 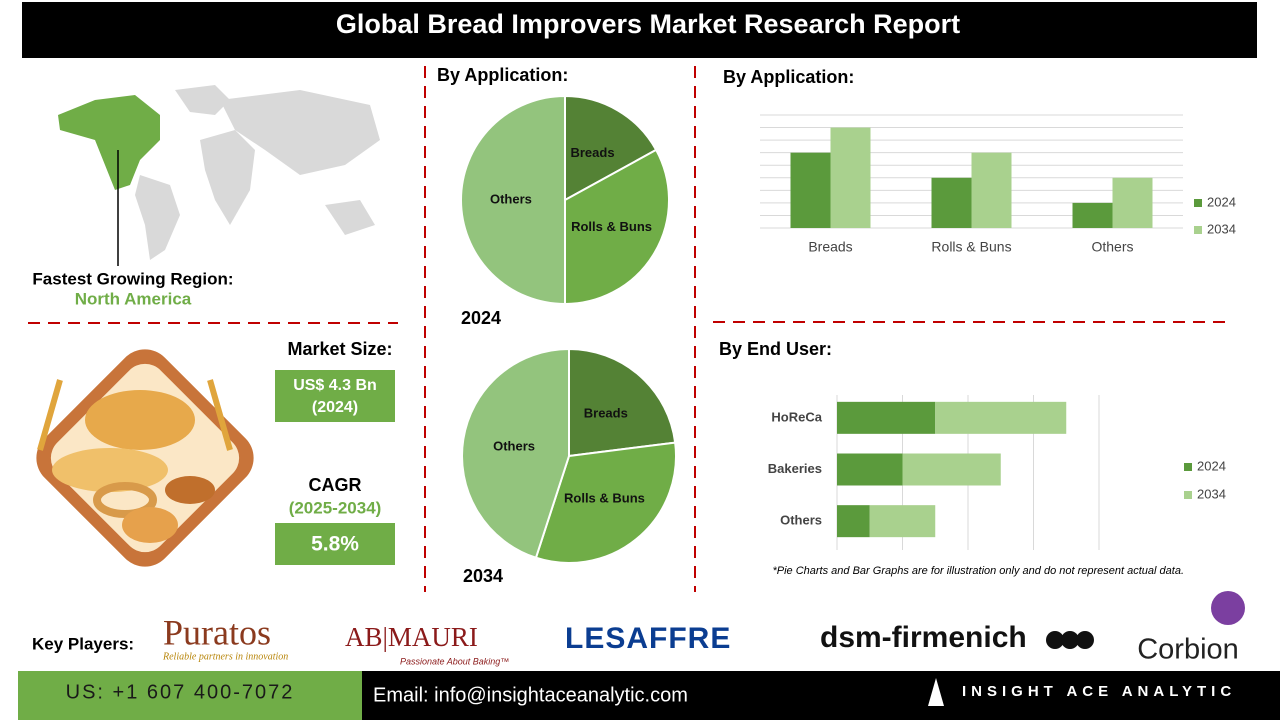 What do you see at coordinates (339, 349) in the screenshot?
I see `market-size-label: Market Size:` at bounding box center [339, 349].